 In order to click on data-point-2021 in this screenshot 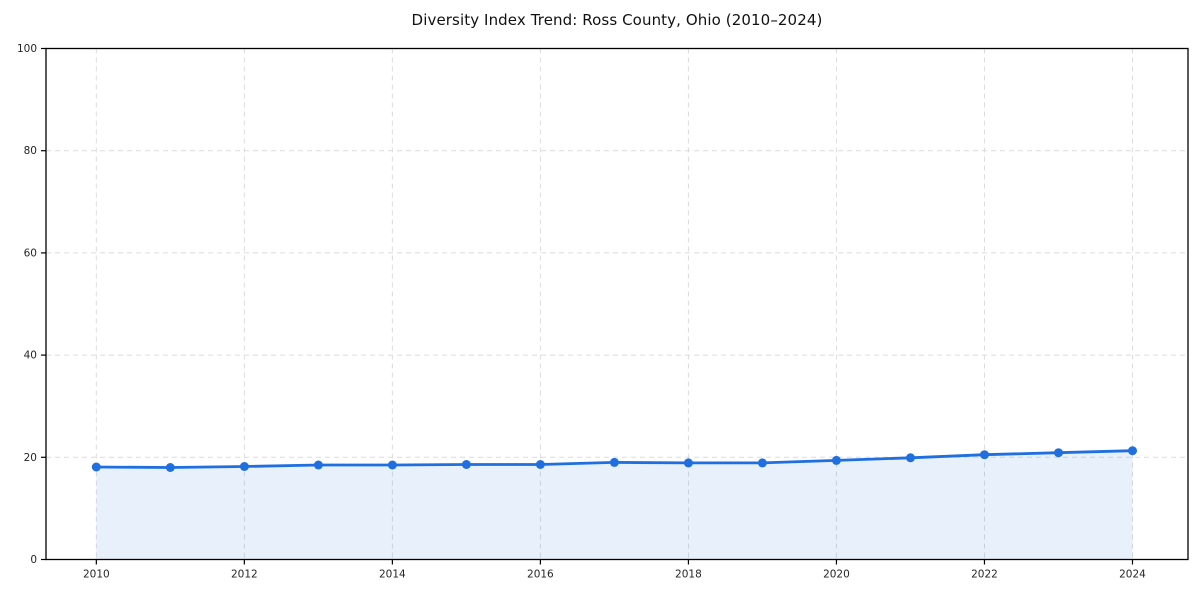, I will do `click(910, 458)`.